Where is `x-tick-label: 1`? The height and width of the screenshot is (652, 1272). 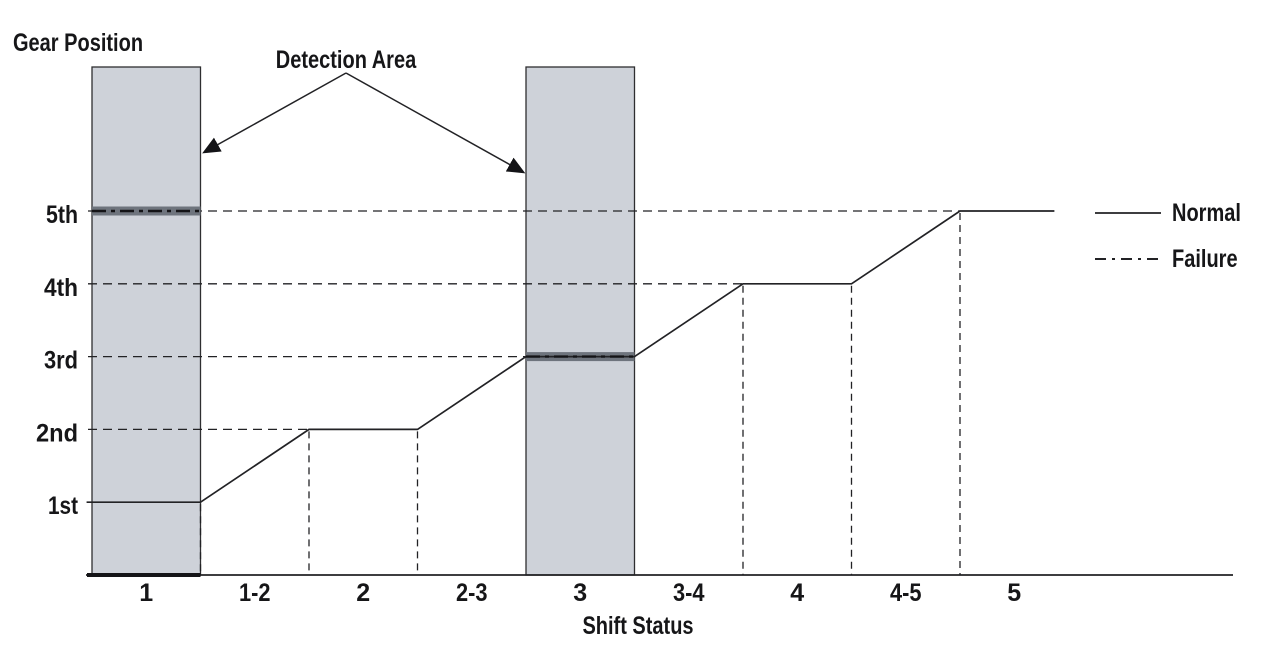 x-tick-label: 1 is located at coordinates (146, 593).